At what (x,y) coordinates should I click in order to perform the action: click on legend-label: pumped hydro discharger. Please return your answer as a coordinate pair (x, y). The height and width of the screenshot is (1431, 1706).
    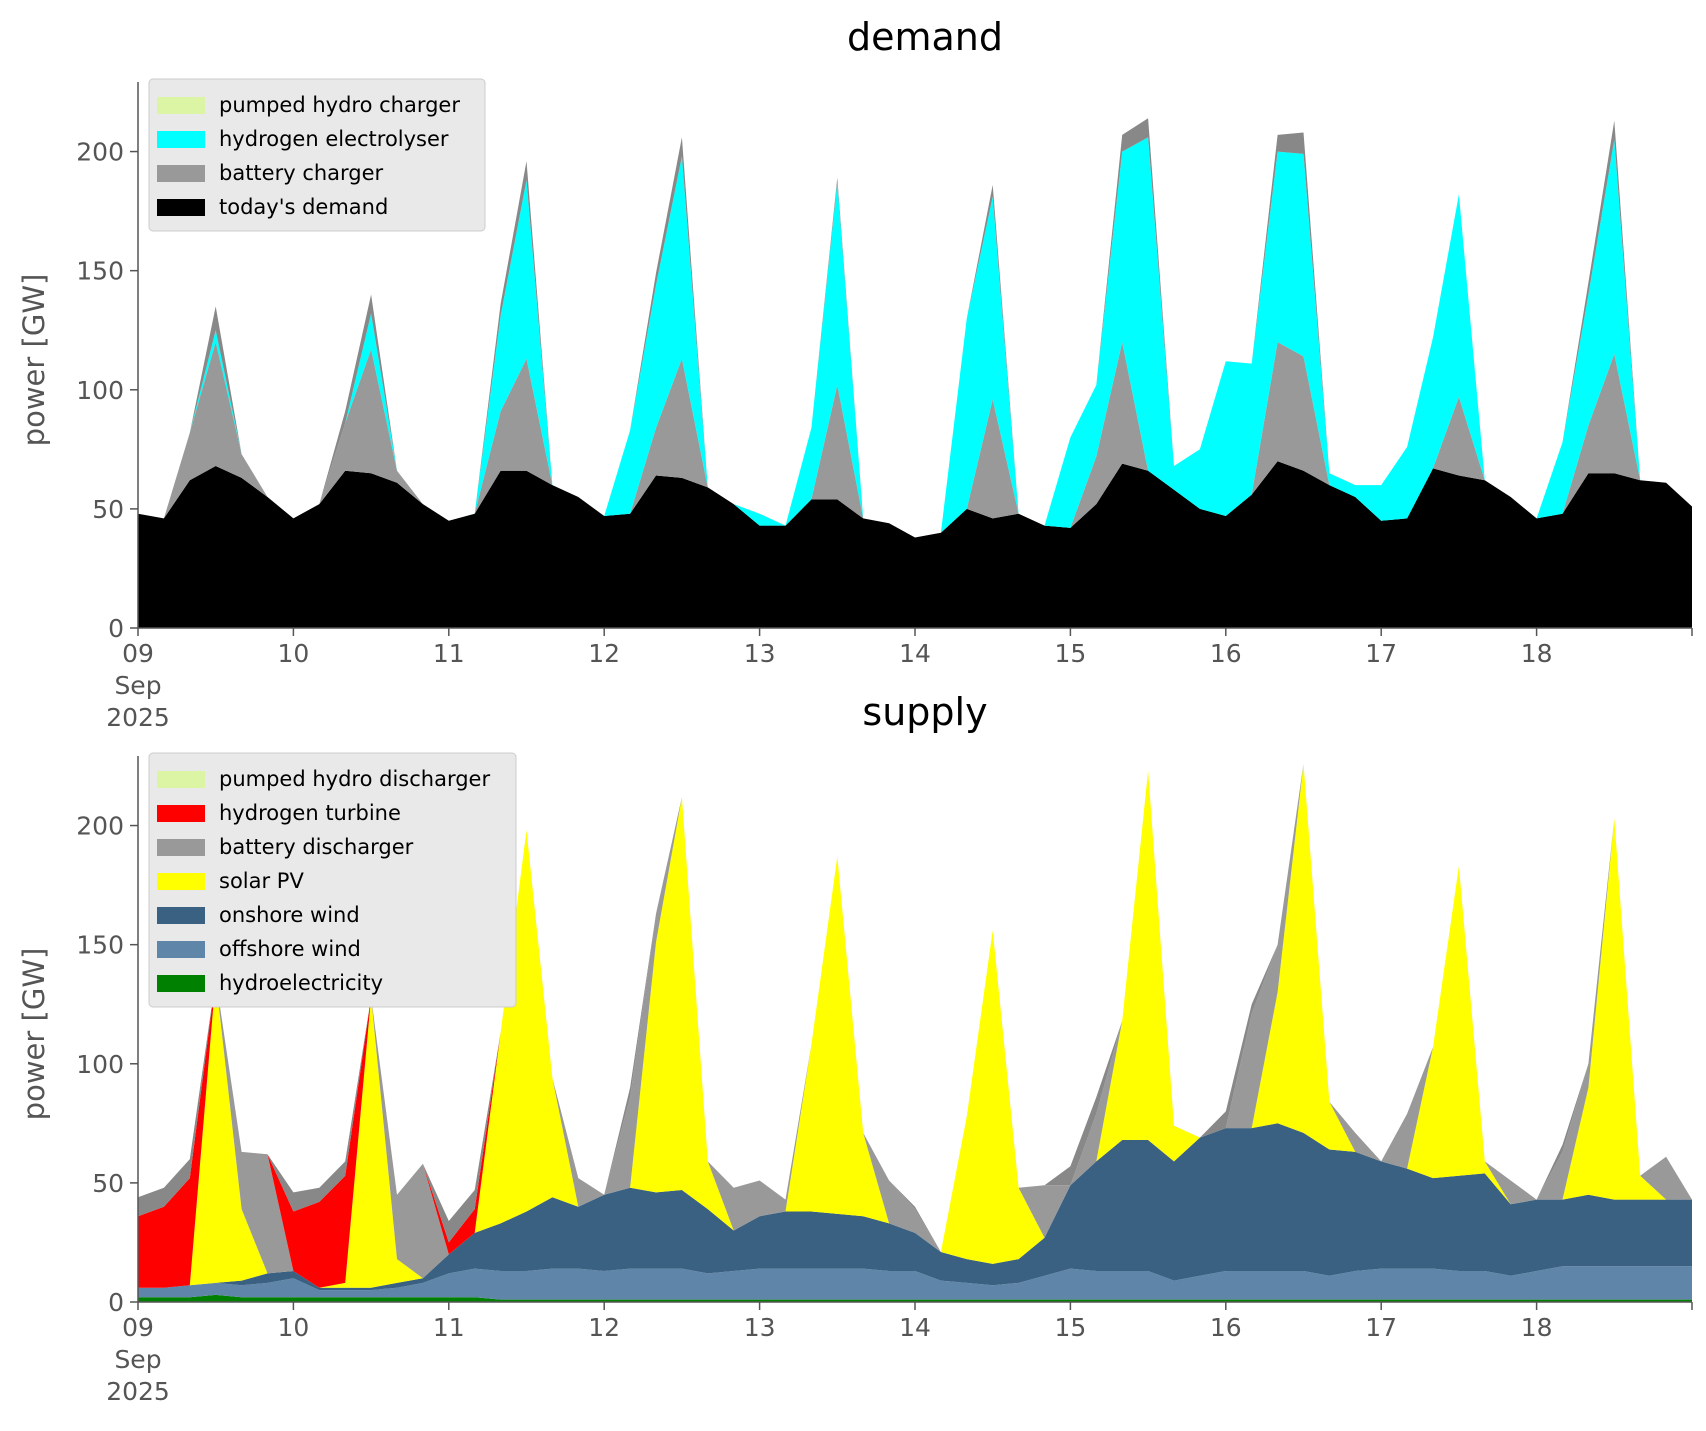
    Looking at the image, I should click on (354, 779).